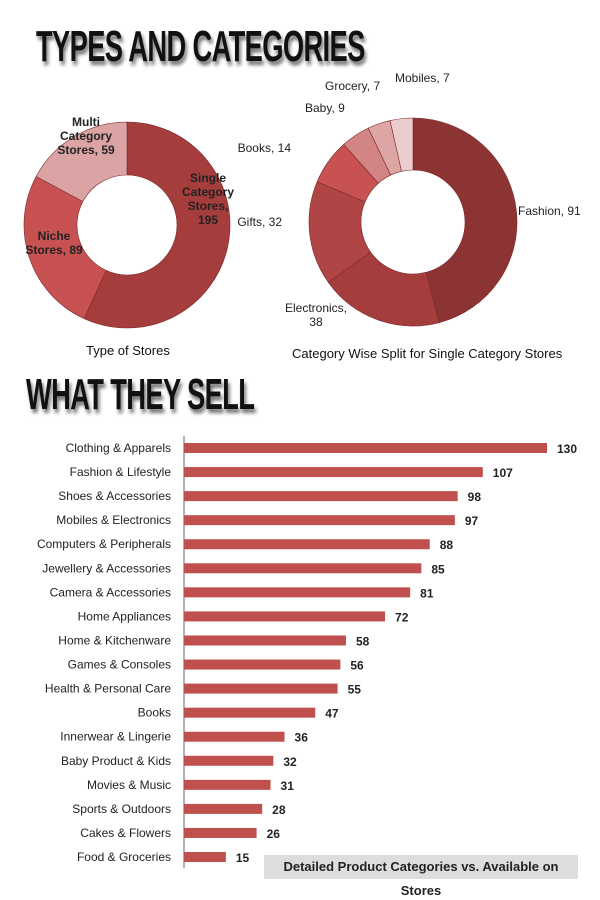  Describe the element at coordinates (119, 665) in the screenshot. I see `bar-category-label: Games & Consoles` at that location.